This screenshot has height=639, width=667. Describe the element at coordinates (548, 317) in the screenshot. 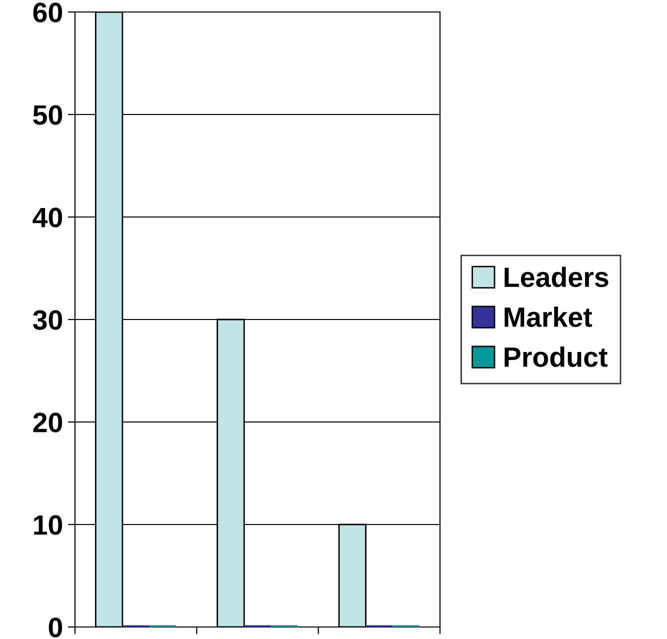

I see `legend-label: Market` at that location.